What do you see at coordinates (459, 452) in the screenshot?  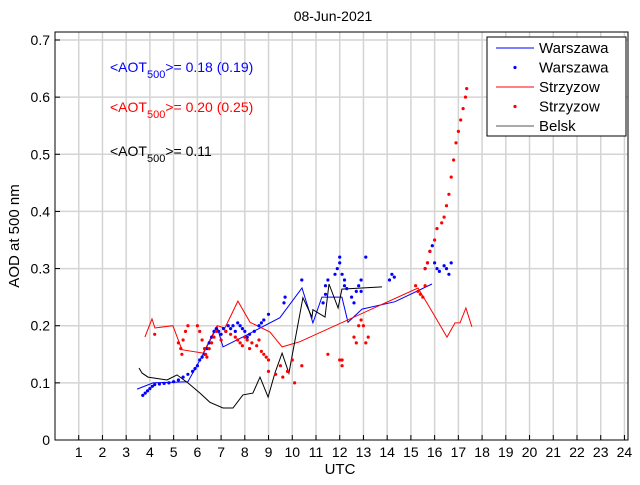 I see `x-tick-label: 17` at bounding box center [459, 452].